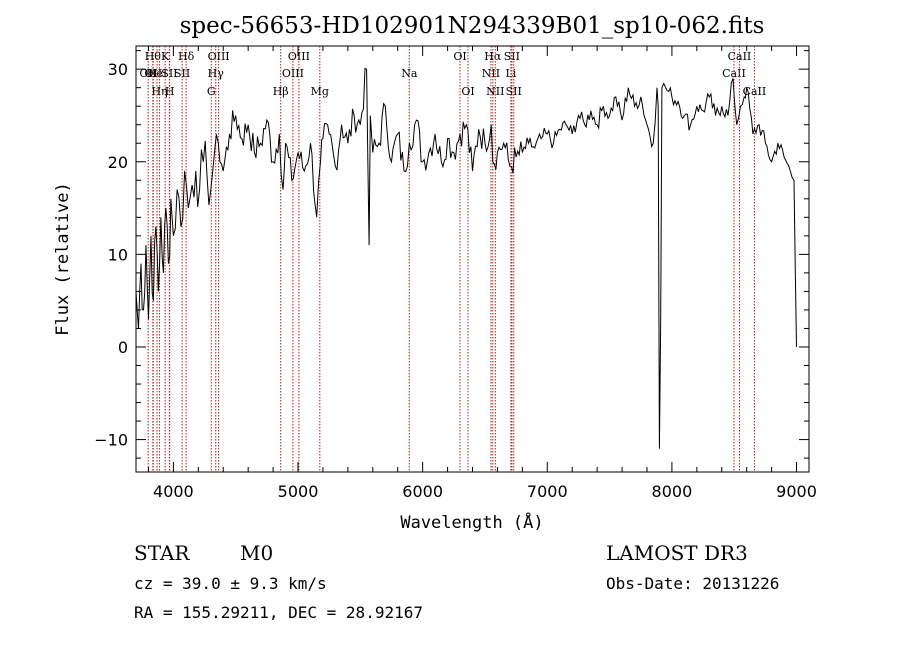  What do you see at coordinates (182, 73) in the screenshot?
I see `line-mark-label-9: SII` at bounding box center [182, 73].